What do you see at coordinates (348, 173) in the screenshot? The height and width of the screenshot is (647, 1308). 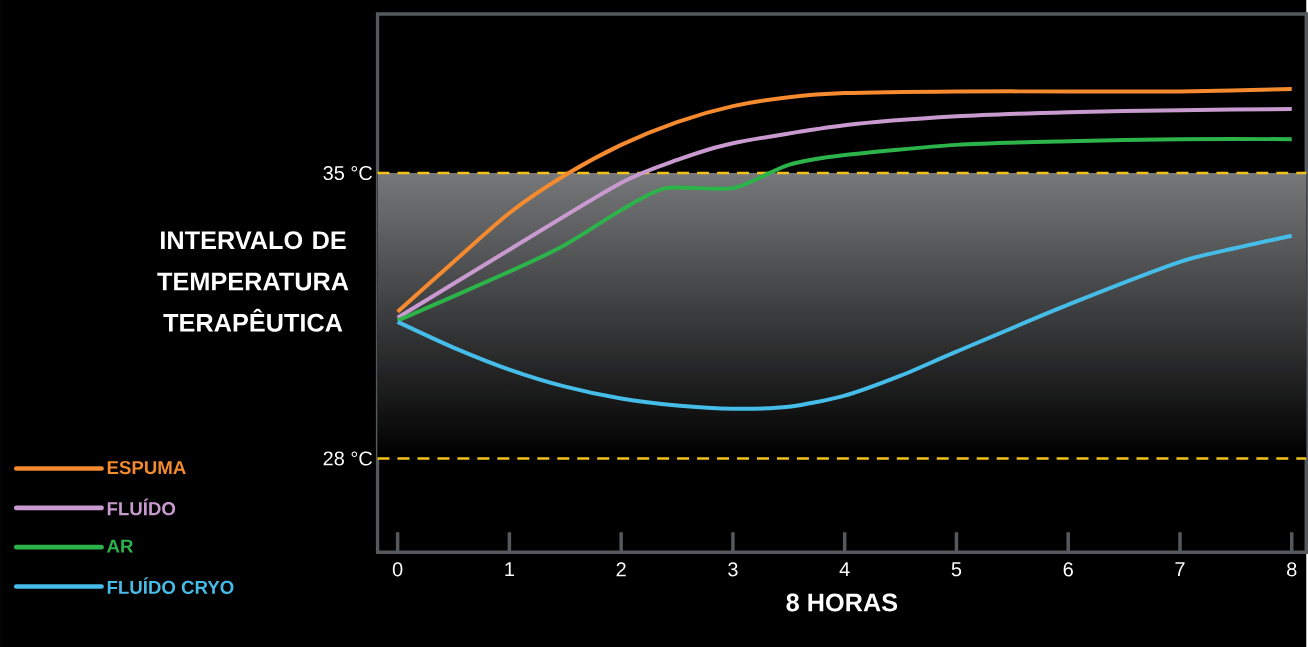 I see `y-tick-label: 35 °C` at bounding box center [348, 173].